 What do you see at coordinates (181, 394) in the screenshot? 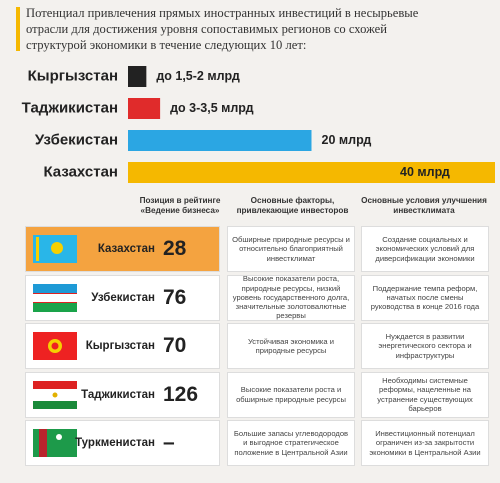
I see `rank: 126` at bounding box center [181, 394].